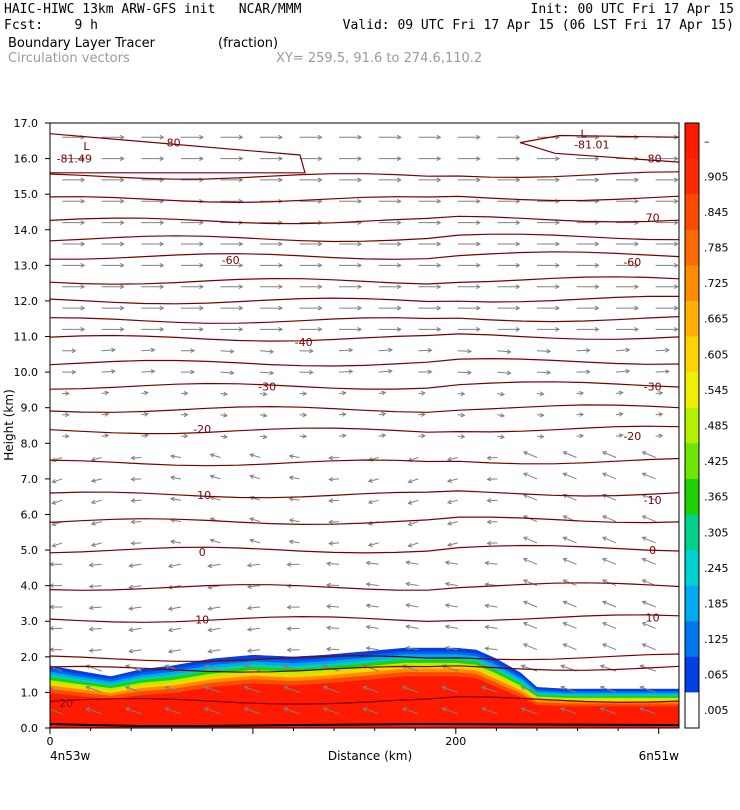 Image resolution: width=740 pixels, height=810 pixels. I want to click on x-end-location: 6n51w, so click(659, 756).